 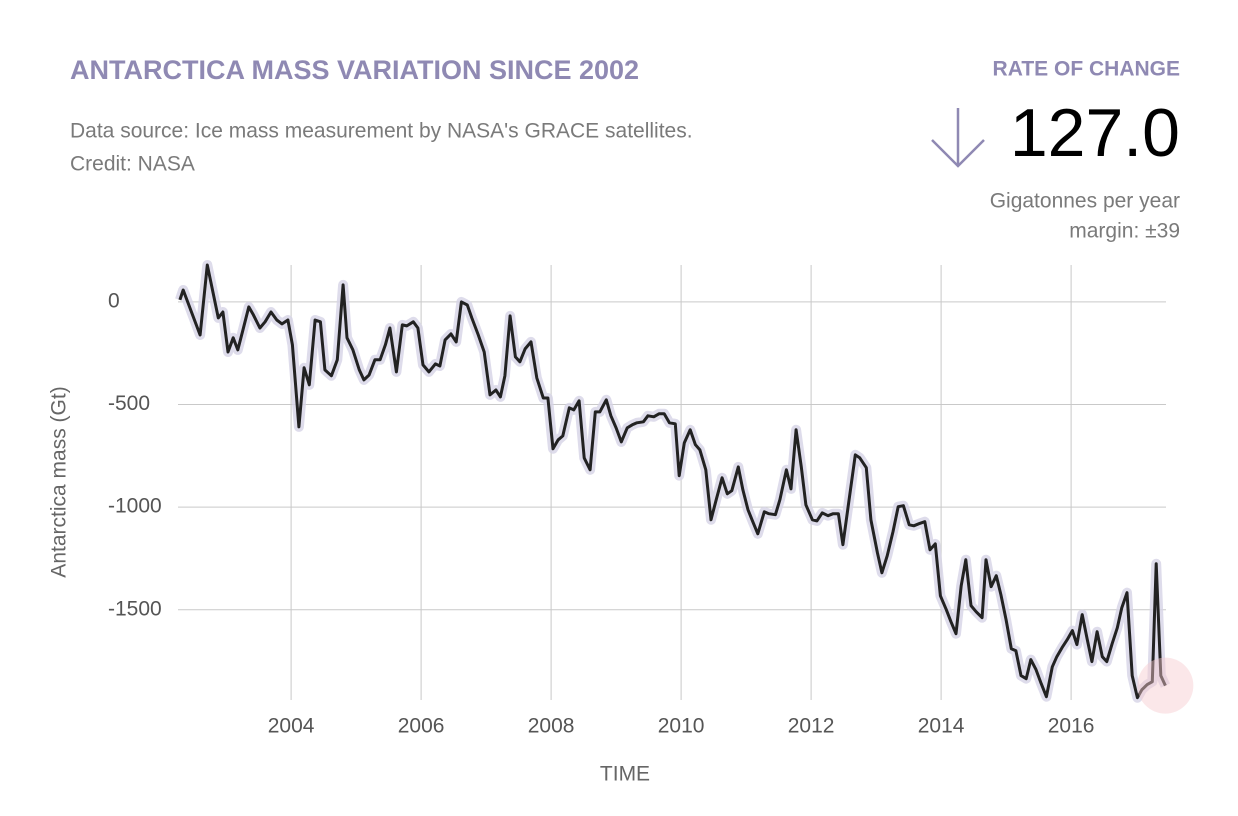 I want to click on x-tick-label: 2010, so click(x=681, y=726).